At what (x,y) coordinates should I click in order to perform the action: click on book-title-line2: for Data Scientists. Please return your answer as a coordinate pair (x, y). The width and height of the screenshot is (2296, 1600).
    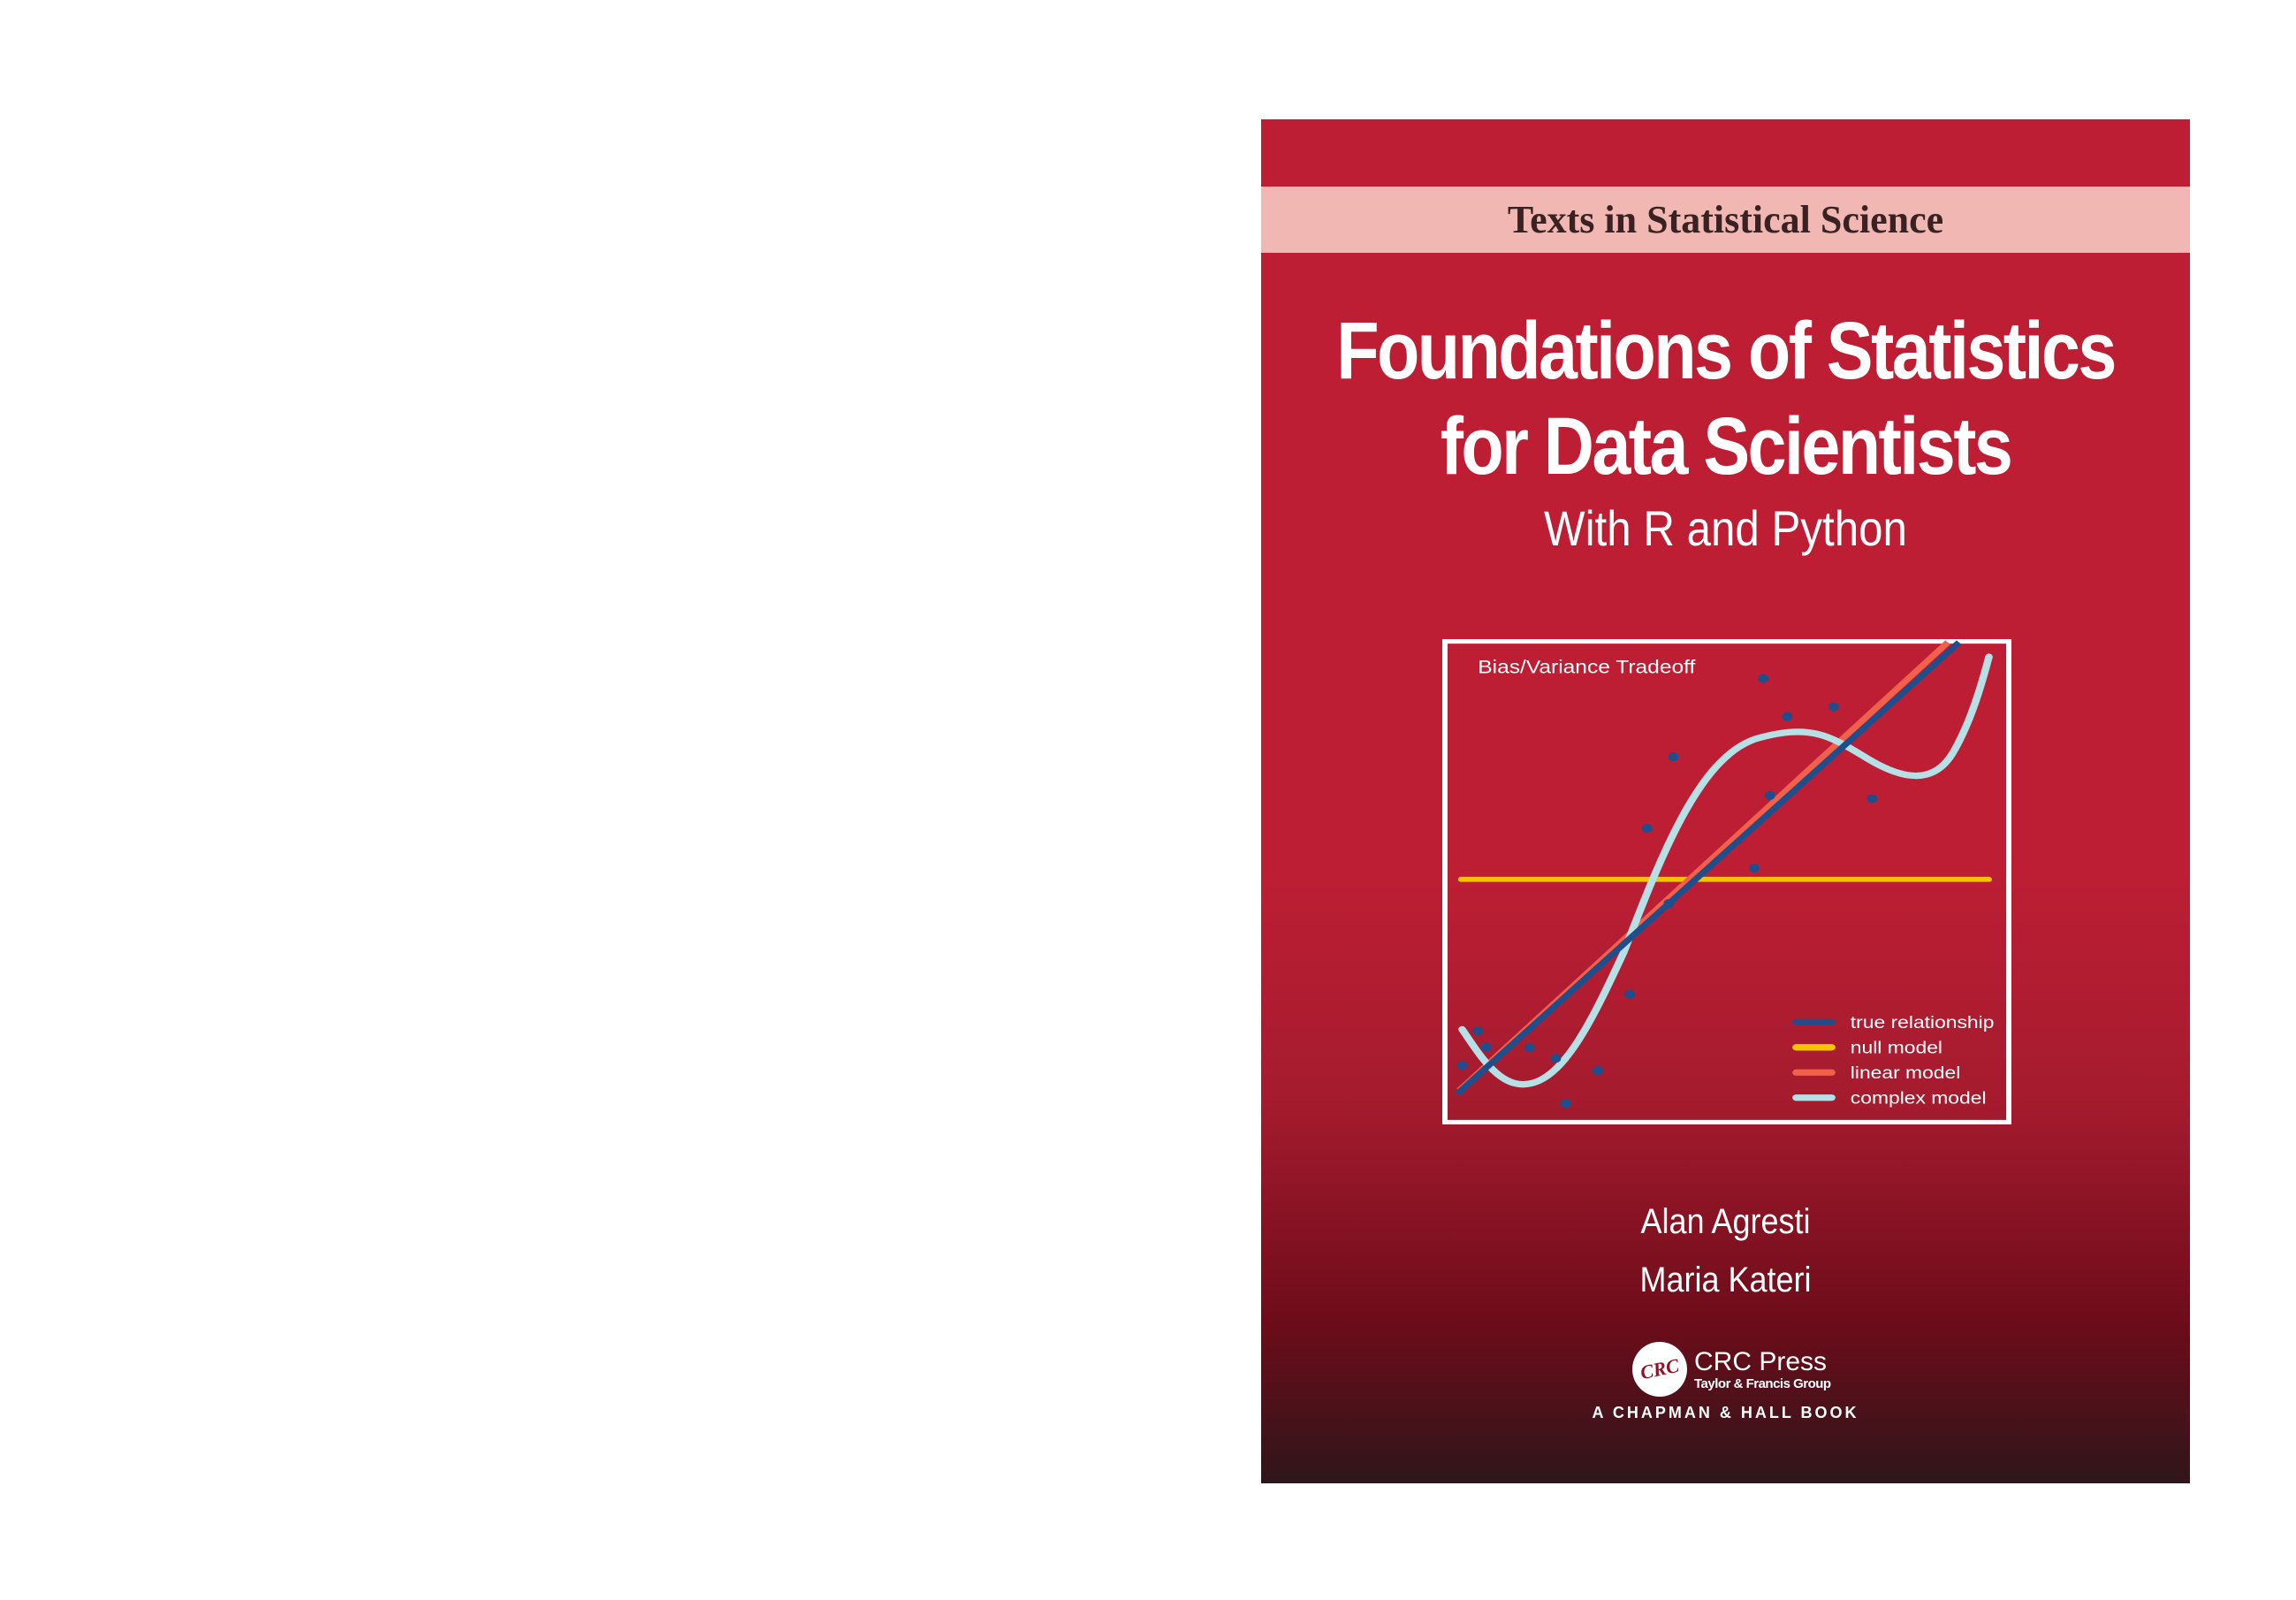
    Looking at the image, I should click on (1727, 446).